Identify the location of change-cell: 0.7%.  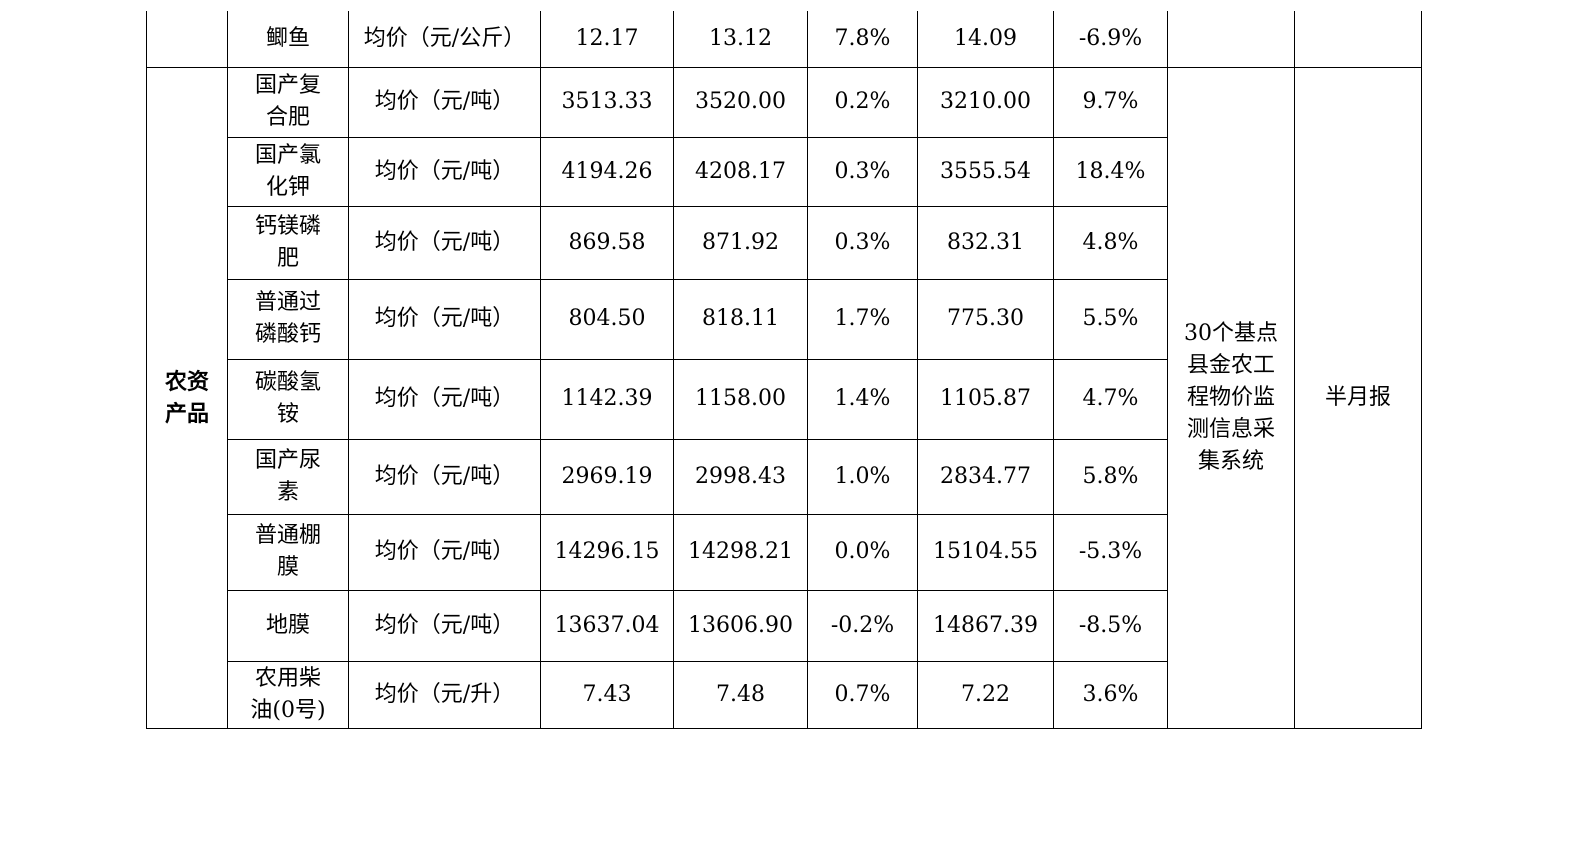
(862, 694).